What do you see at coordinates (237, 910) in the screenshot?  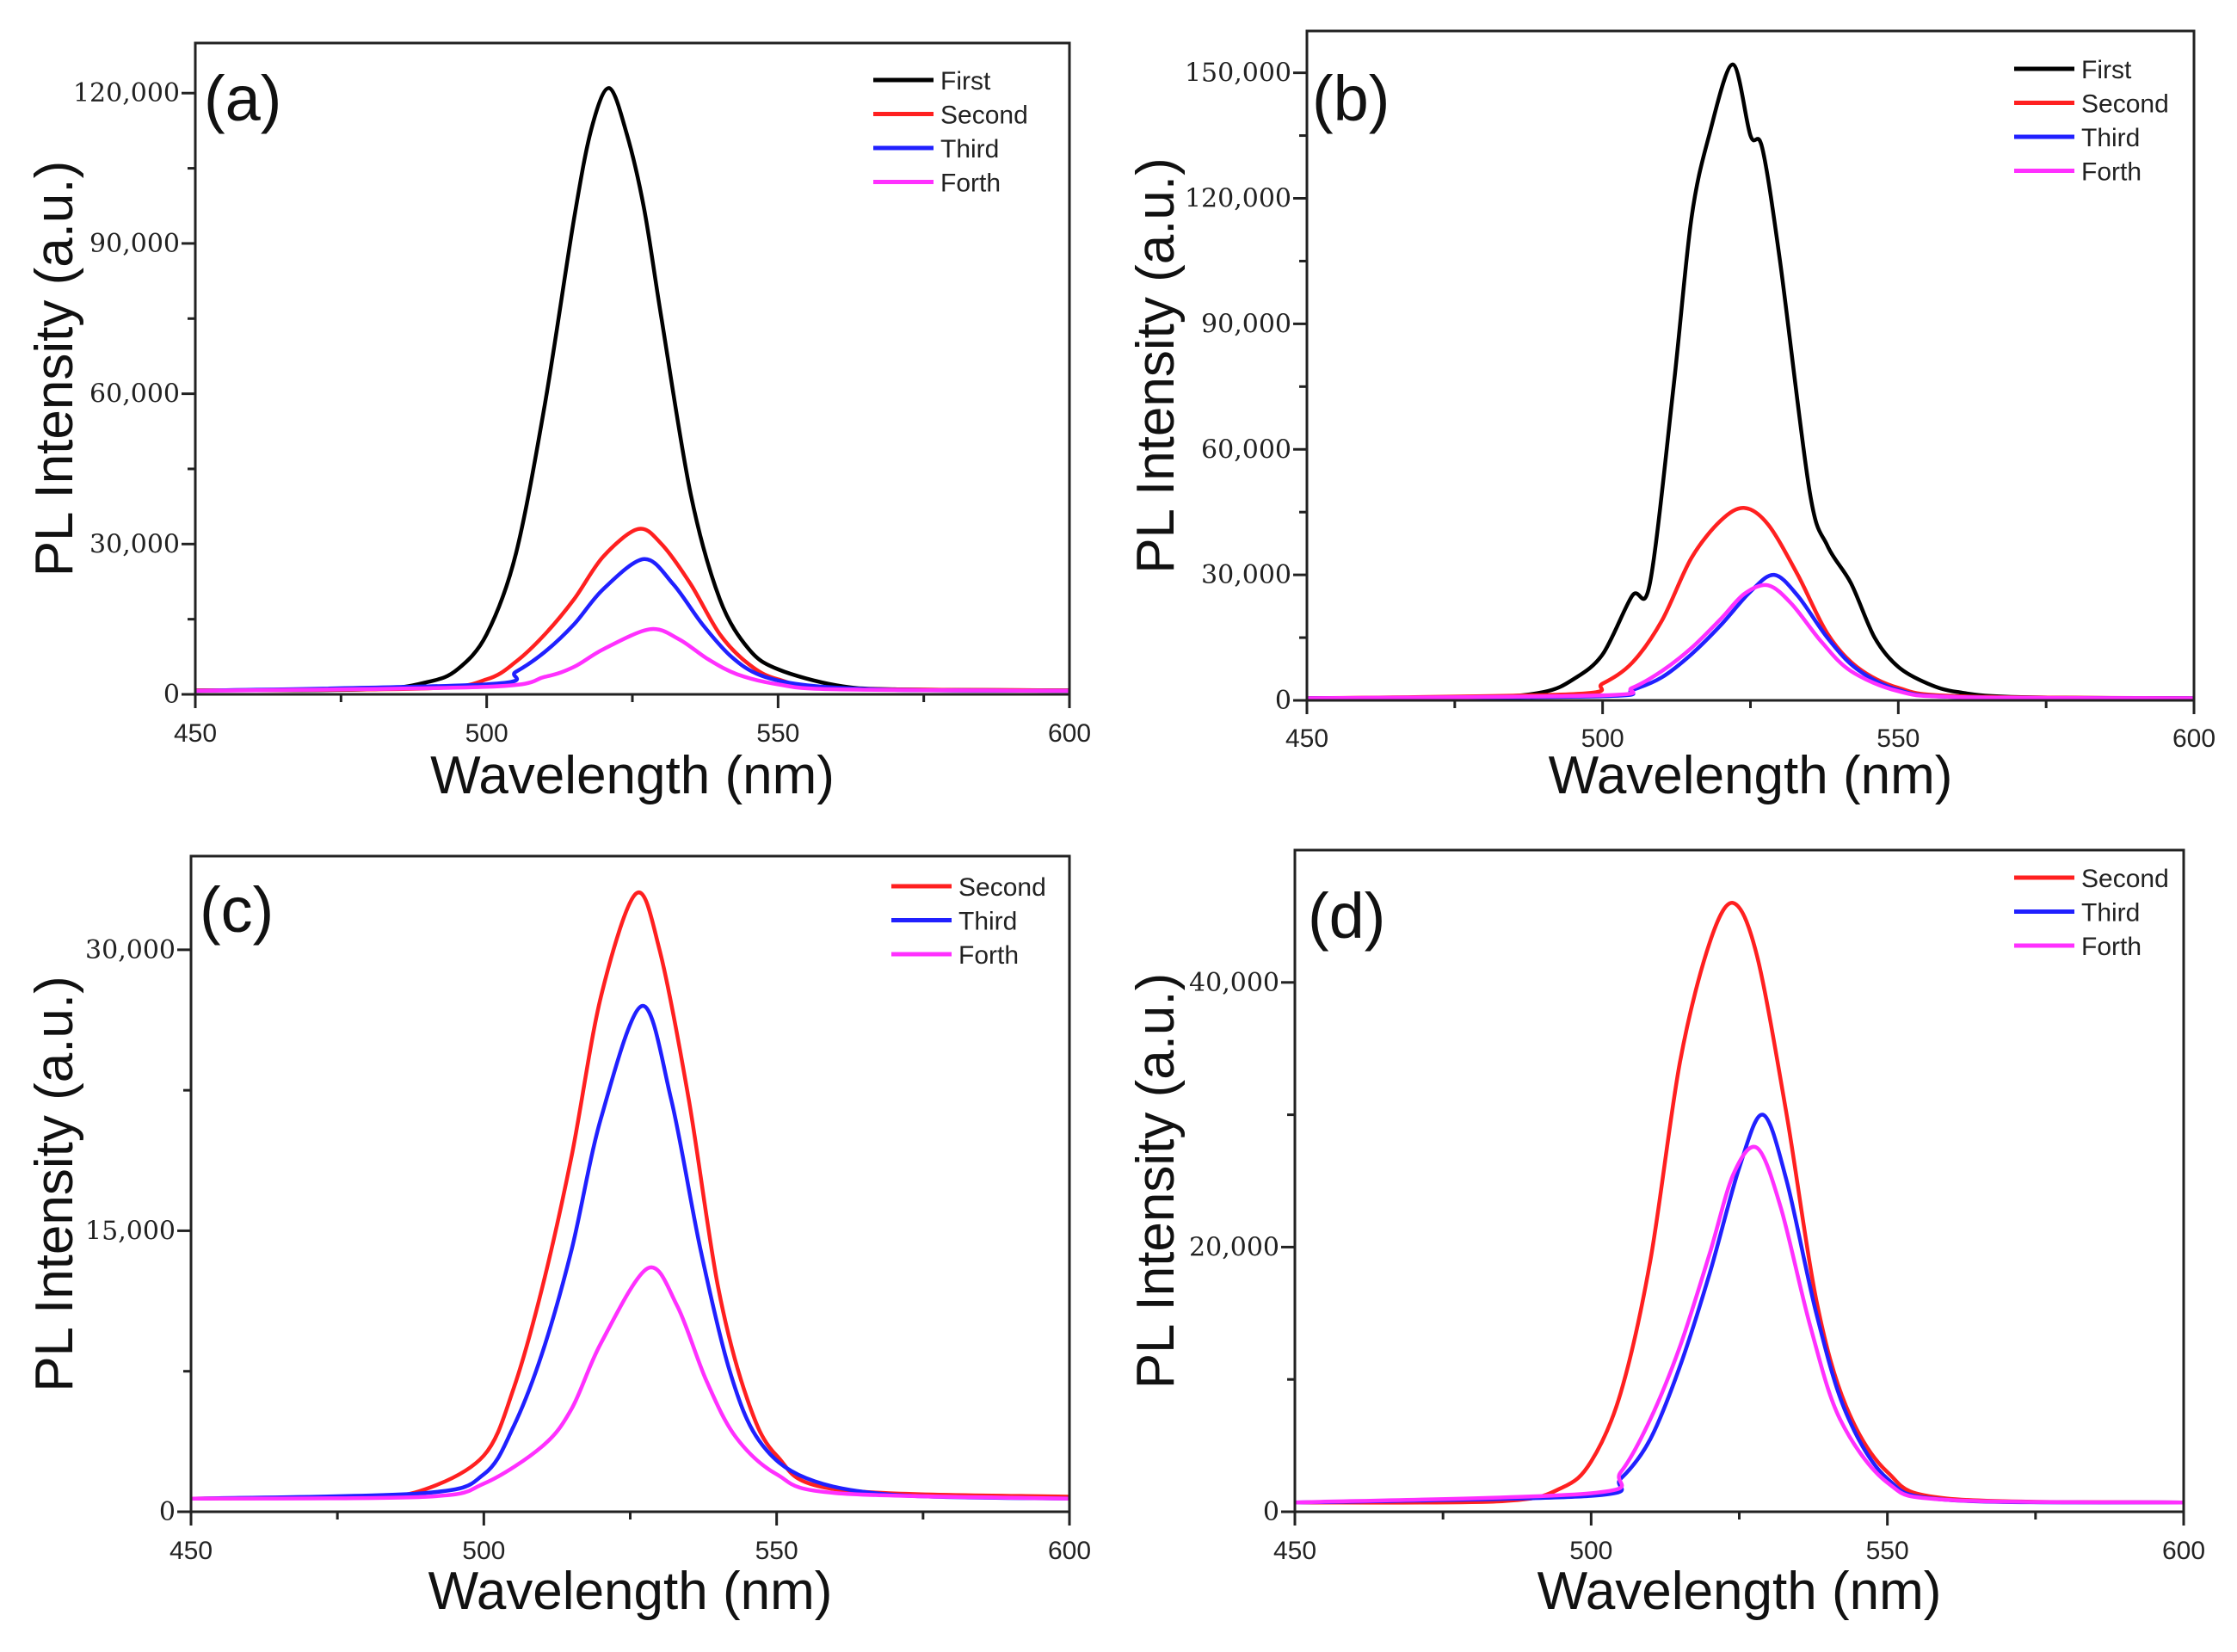 I see `panel-label: (c)` at bounding box center [237, 910].